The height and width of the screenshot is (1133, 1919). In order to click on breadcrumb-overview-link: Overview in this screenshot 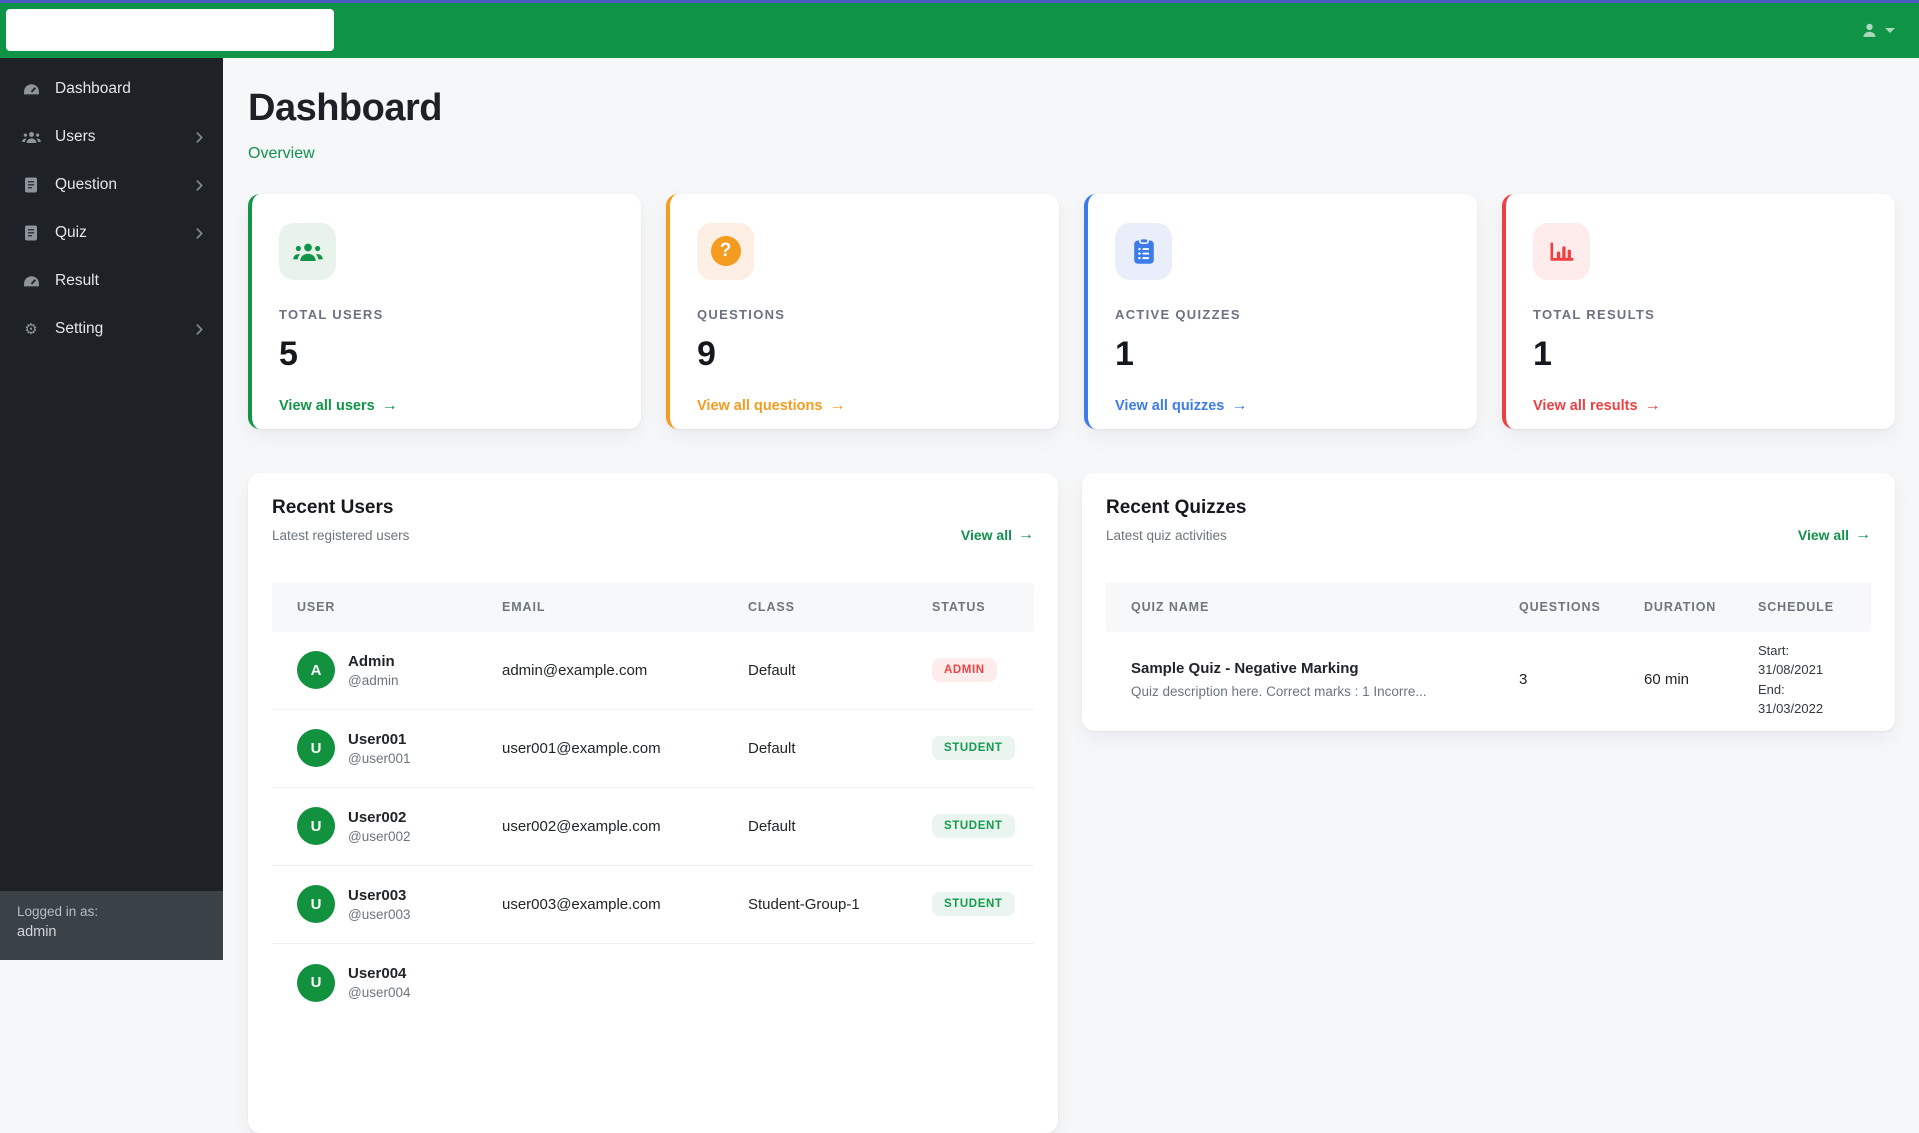, I will do `click(281, 153)`.